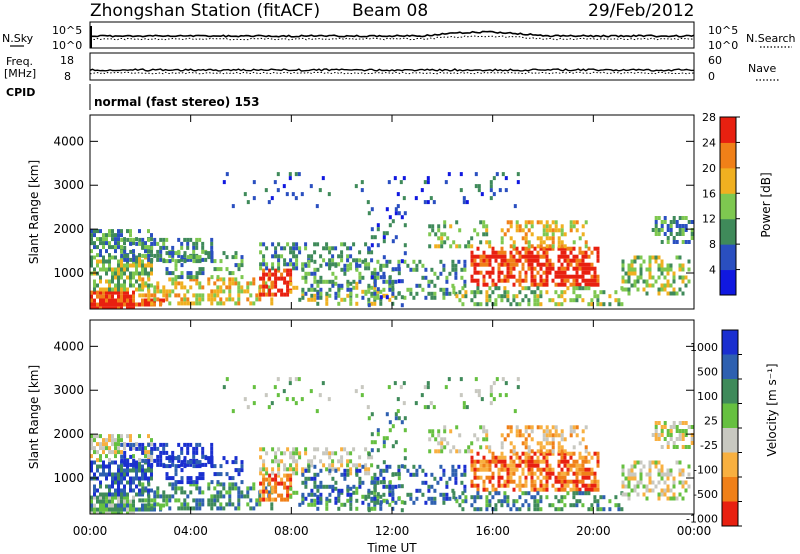  Describe the element at coordinates (709, 219) in the screenshot. I see `colorbar-tick-label: 12` at that location.